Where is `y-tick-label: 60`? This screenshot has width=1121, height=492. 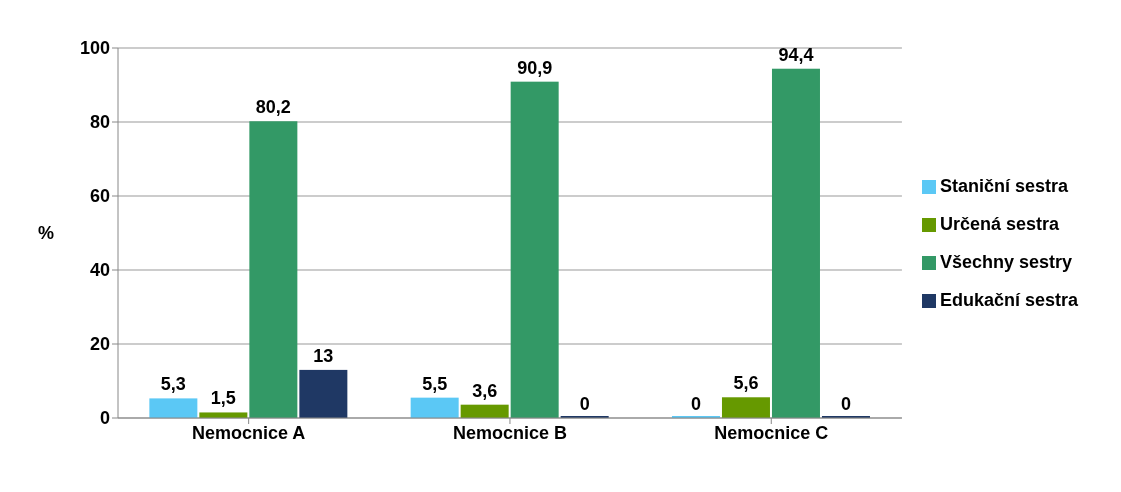
y-tick-label: 60 is located at coordinates (99, 196).